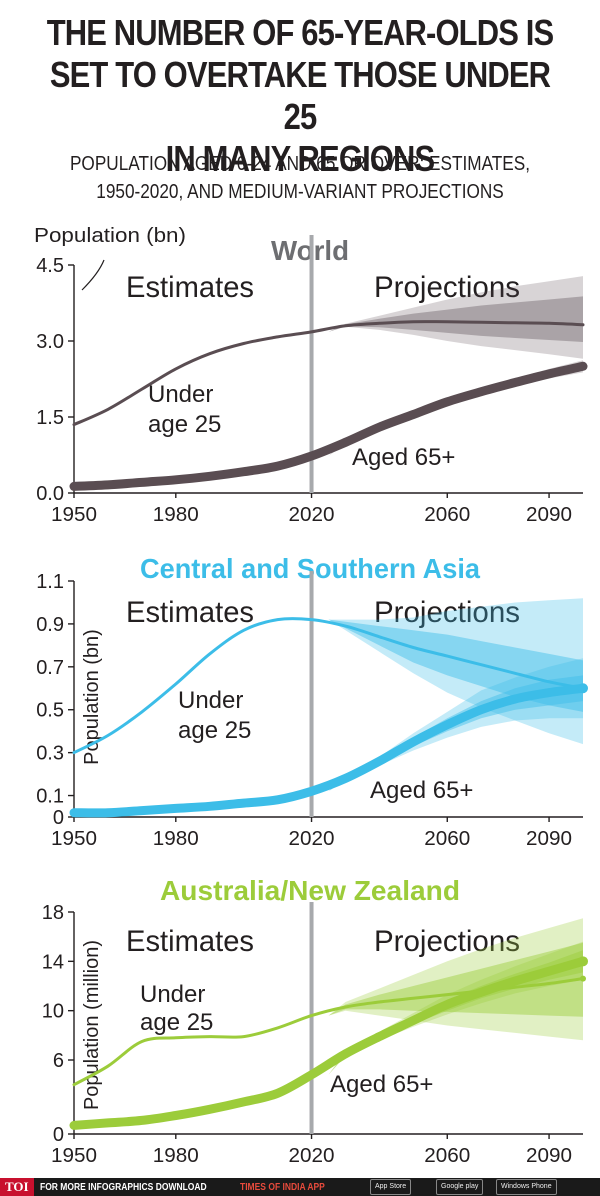 Image resolution: width=600 pixels, height=1196 pixels. What do you see at coordinates (50, 582) in the screenshot?
I see `y-tick-label: 1.1` at bounding box center [50, 582].